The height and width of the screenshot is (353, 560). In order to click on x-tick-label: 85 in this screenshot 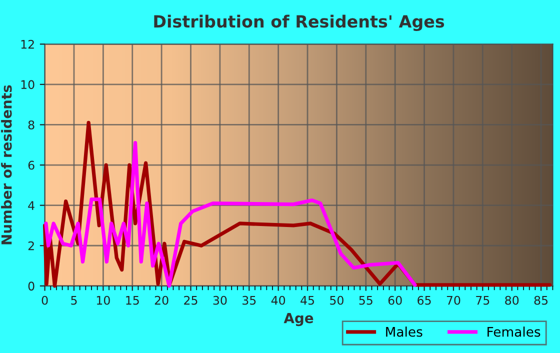, I will do `click(541, 300)`.